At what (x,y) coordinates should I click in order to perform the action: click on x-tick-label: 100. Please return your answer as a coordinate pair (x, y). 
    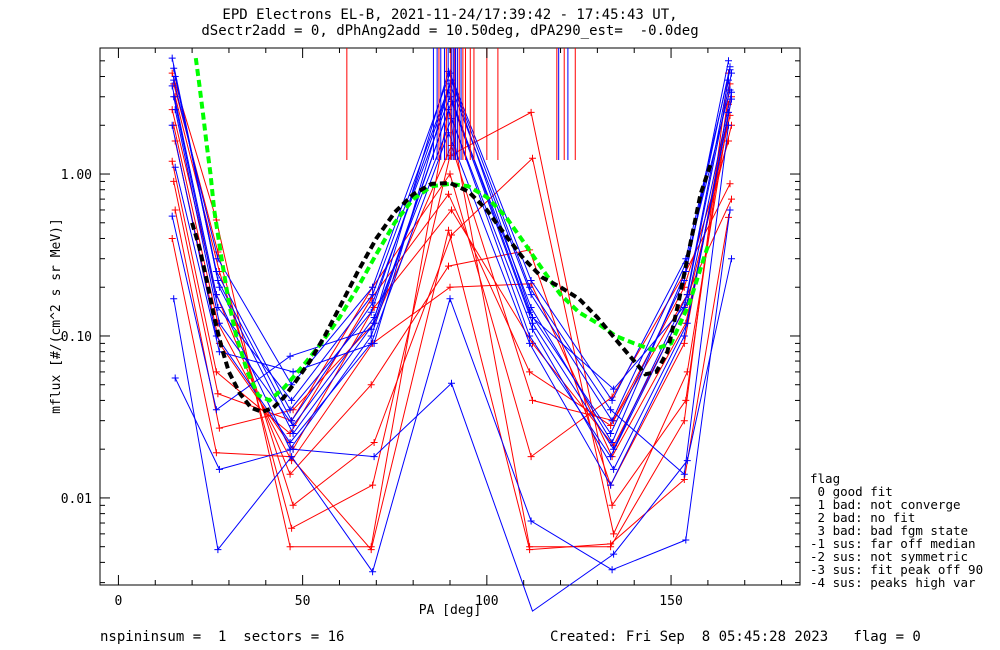
    Looking at the image, I should click on (486, 601).